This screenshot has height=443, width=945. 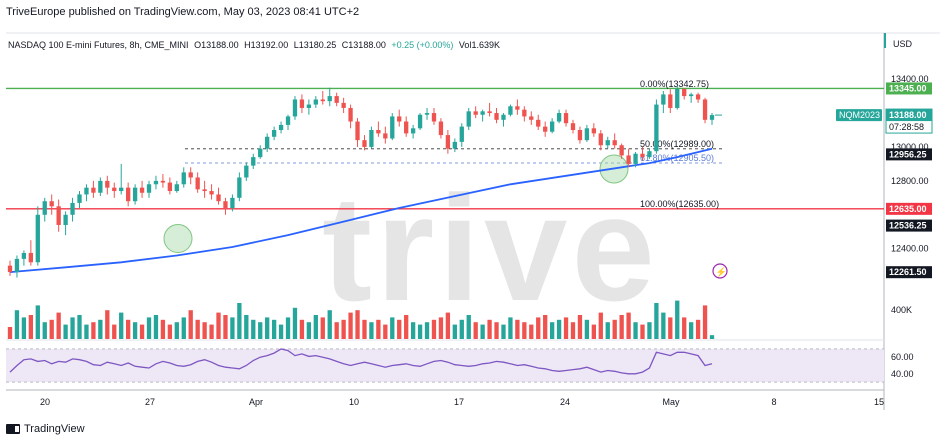 What do you see at coordinates (354, 402) in the screenshot?
I see `time-tick: 10` at bounding box center [354, 402].